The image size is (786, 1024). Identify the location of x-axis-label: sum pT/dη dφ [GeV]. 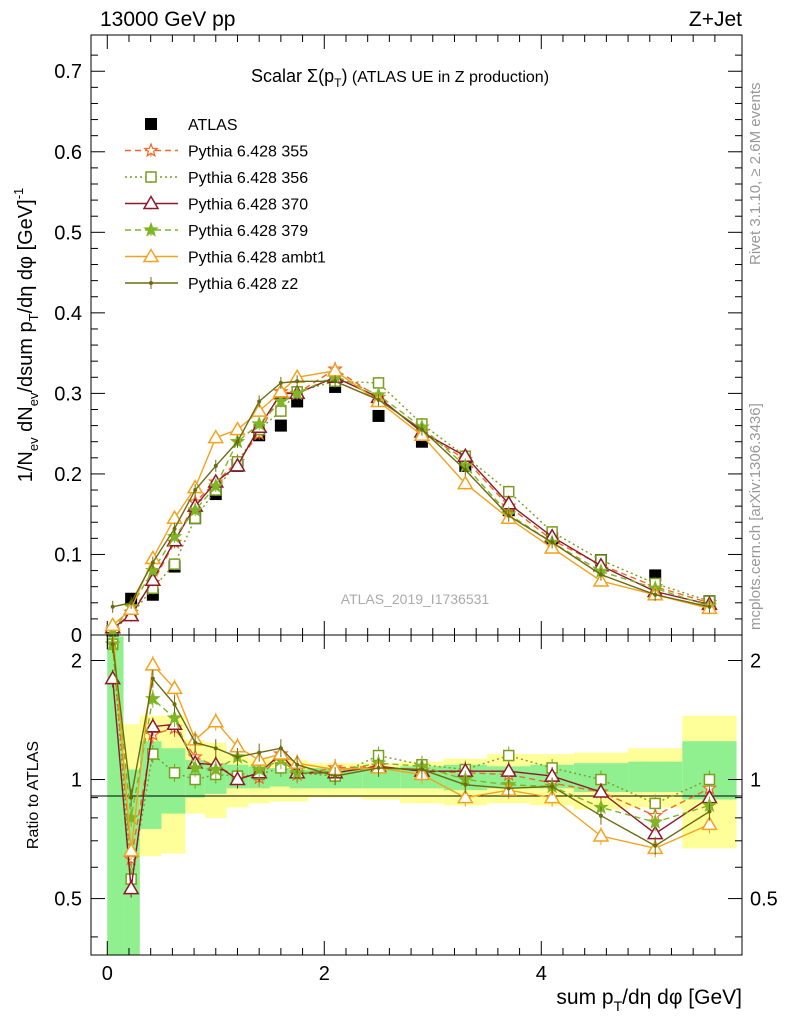
(649, 1000).